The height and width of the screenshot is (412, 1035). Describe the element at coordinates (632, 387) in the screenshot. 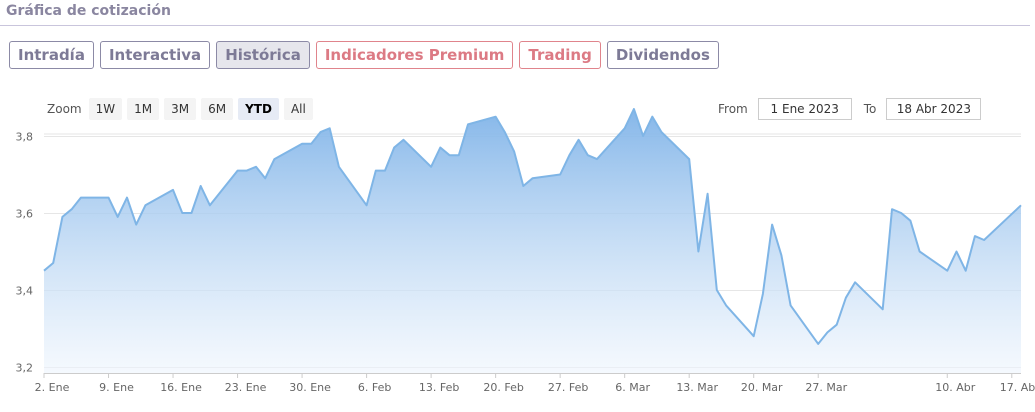

I see `x-tick-label: 6. Mar` at that location.